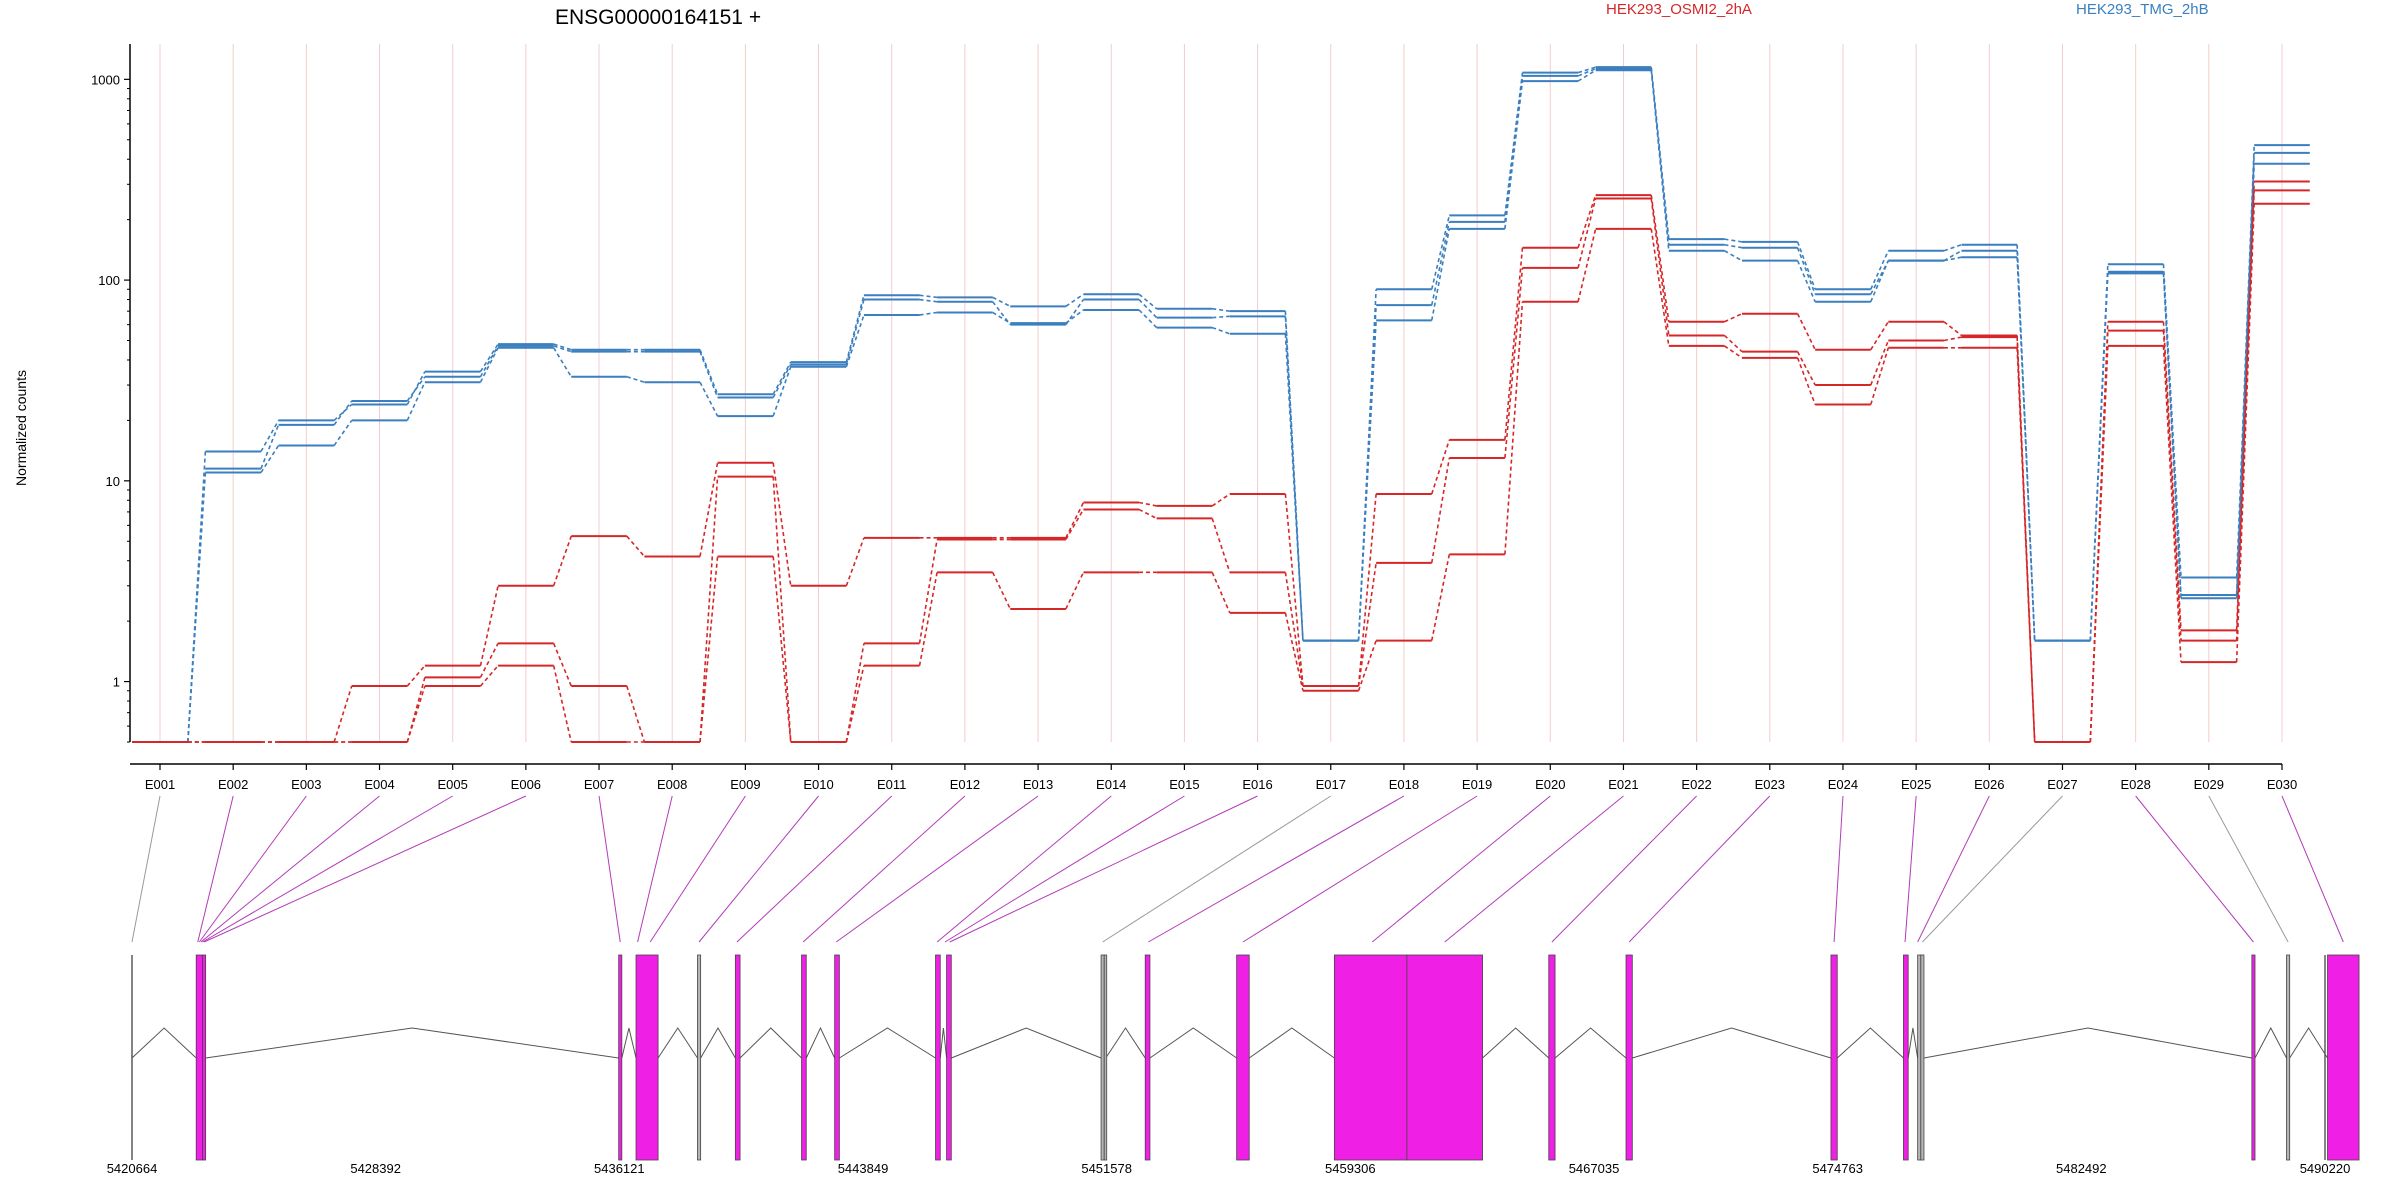  Describe the element at coordinates (599, 784) in the screenshot. I see `x-tick-label-E007: E007` at that location.